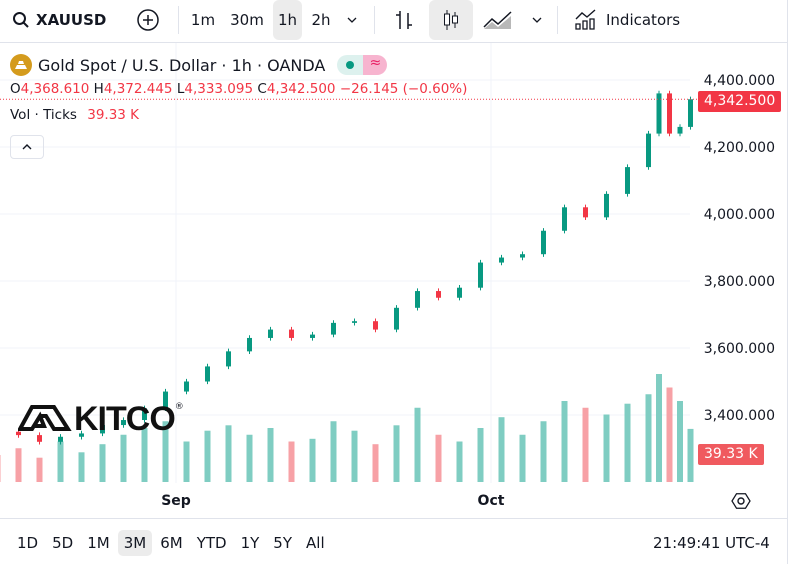  Describe the element at coordinates (28, 543) in the screenshot. I see `range-1d: 1D` at that location.